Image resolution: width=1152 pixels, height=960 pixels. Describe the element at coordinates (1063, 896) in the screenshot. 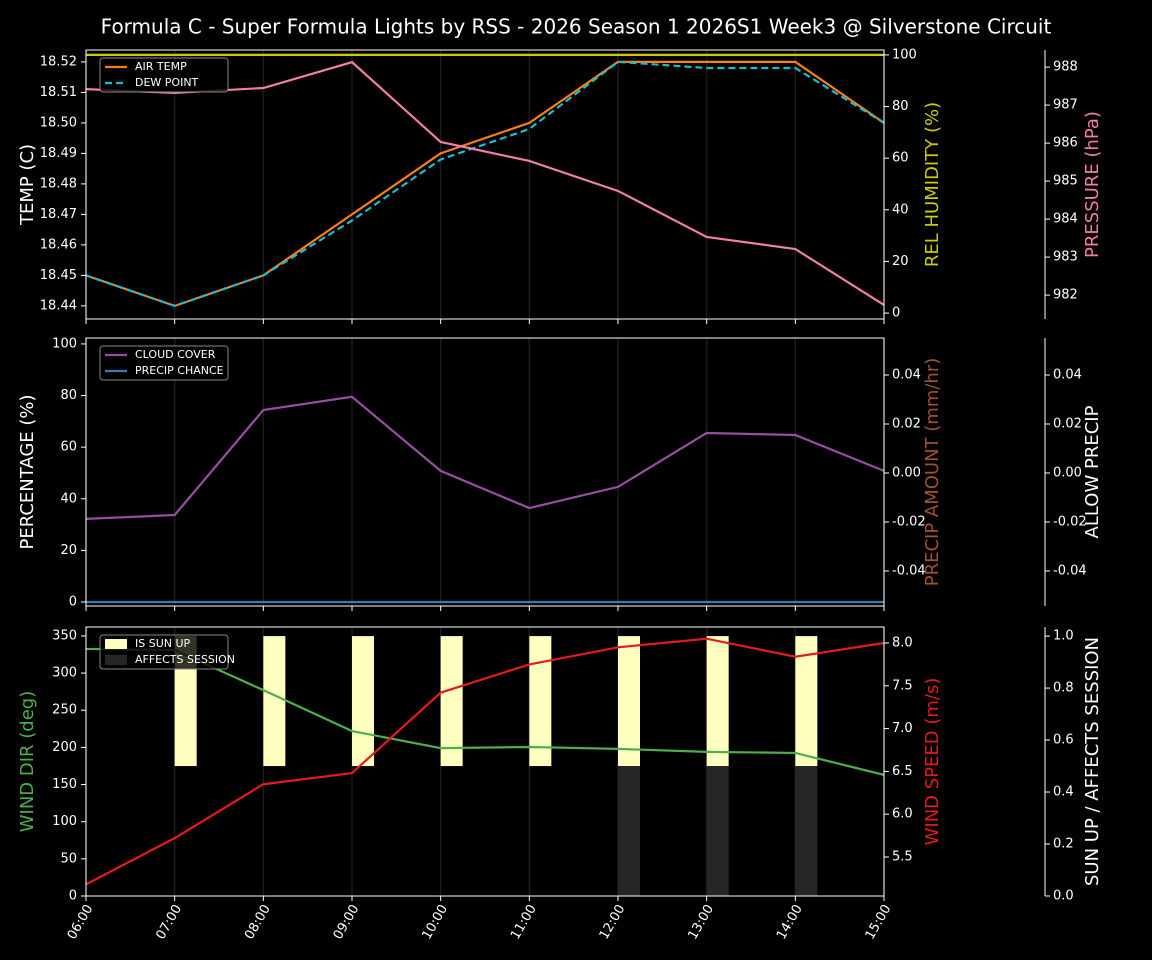

I see `y3-tick-label: 0.0` at that location.